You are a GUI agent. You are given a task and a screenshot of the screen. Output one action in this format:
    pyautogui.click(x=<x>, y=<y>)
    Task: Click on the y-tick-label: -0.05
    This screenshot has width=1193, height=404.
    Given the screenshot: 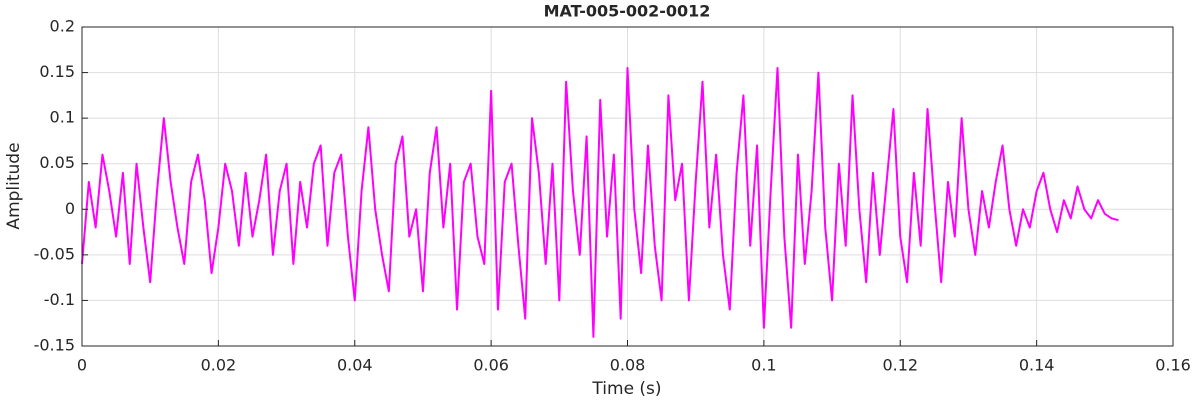 What is the action you would take?
    pyautogui.click(x=54, y=253)
    